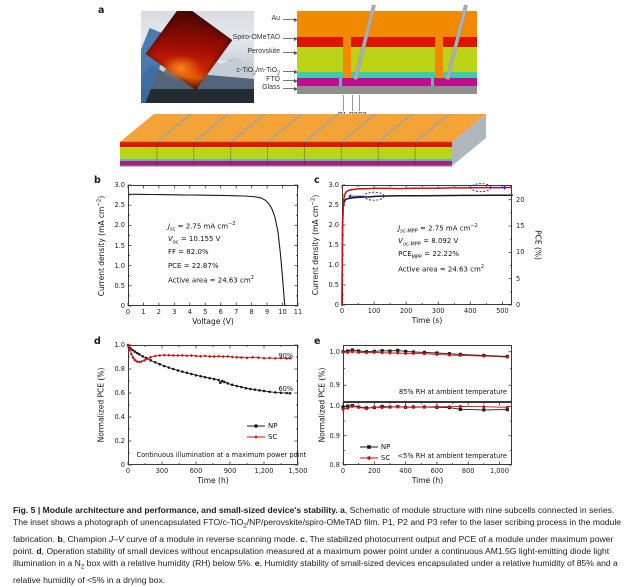 The width and height of the screenshot is (639, 587). Describe the element at coordinates (342, 311) in the screenshot. I see `x-tick-label: 0` at that location.